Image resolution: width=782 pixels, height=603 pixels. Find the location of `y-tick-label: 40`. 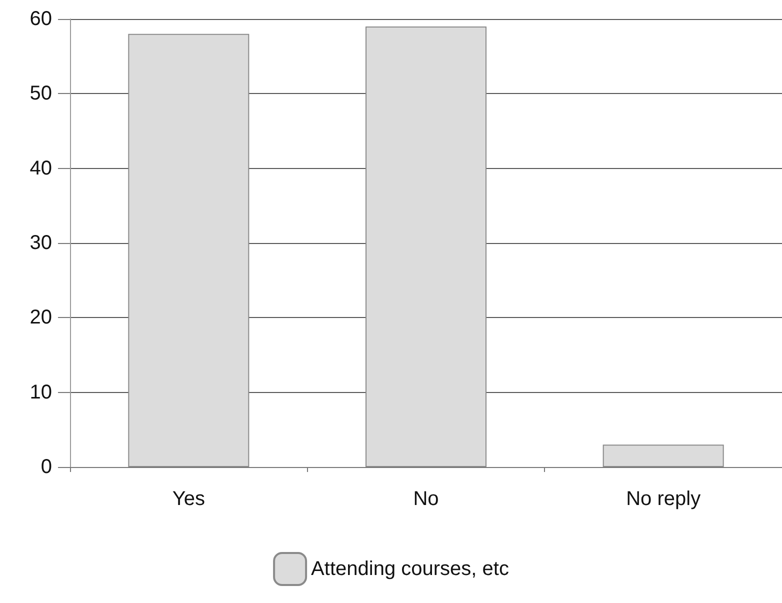

y-tick-label: 40 is located at coordinates (41, 168).